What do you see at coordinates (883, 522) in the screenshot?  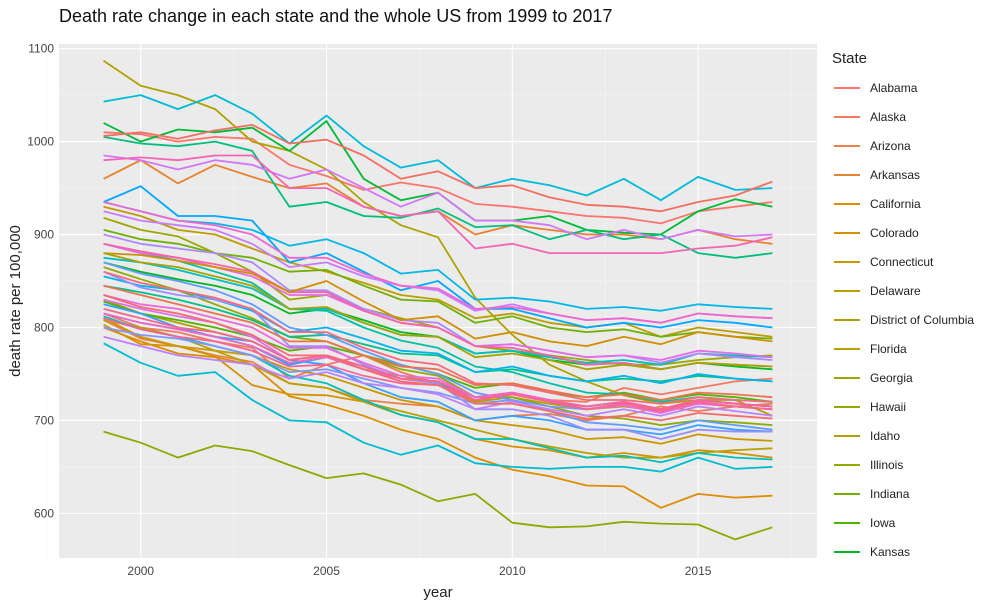 I see `legend-label: Iowa` at bounding box center [883, 522].